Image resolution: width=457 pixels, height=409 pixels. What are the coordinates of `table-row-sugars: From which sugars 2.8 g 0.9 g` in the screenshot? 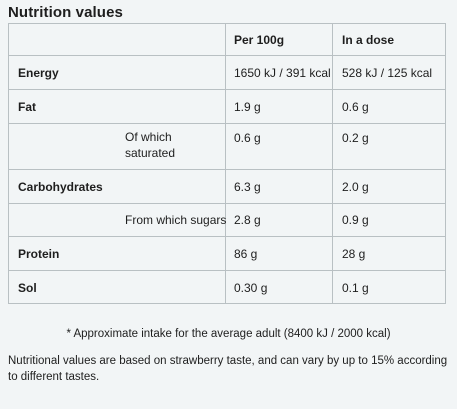 It's located at (227, 220).